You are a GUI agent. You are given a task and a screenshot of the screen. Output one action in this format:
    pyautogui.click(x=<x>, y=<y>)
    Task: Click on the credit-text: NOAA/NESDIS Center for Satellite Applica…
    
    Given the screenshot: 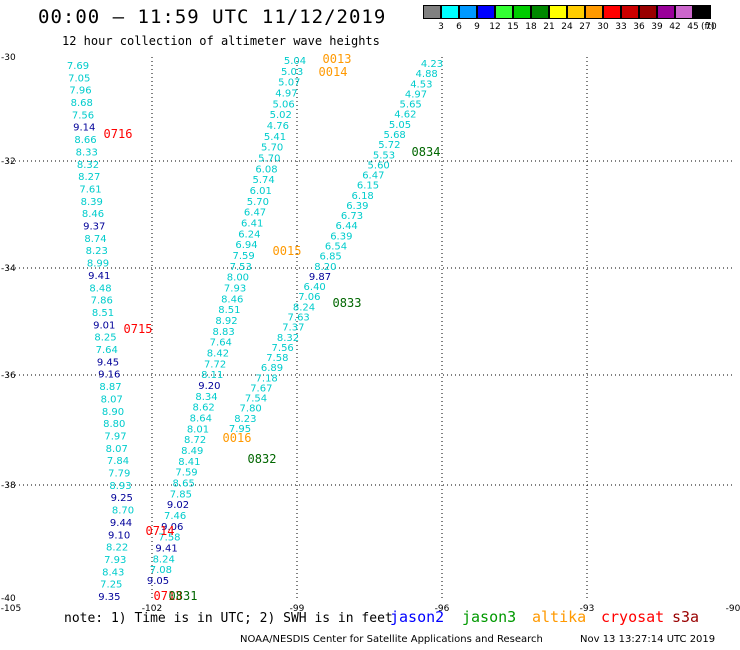 What is the action you would take?
    pyautogui.click(x=391, y=639)
    